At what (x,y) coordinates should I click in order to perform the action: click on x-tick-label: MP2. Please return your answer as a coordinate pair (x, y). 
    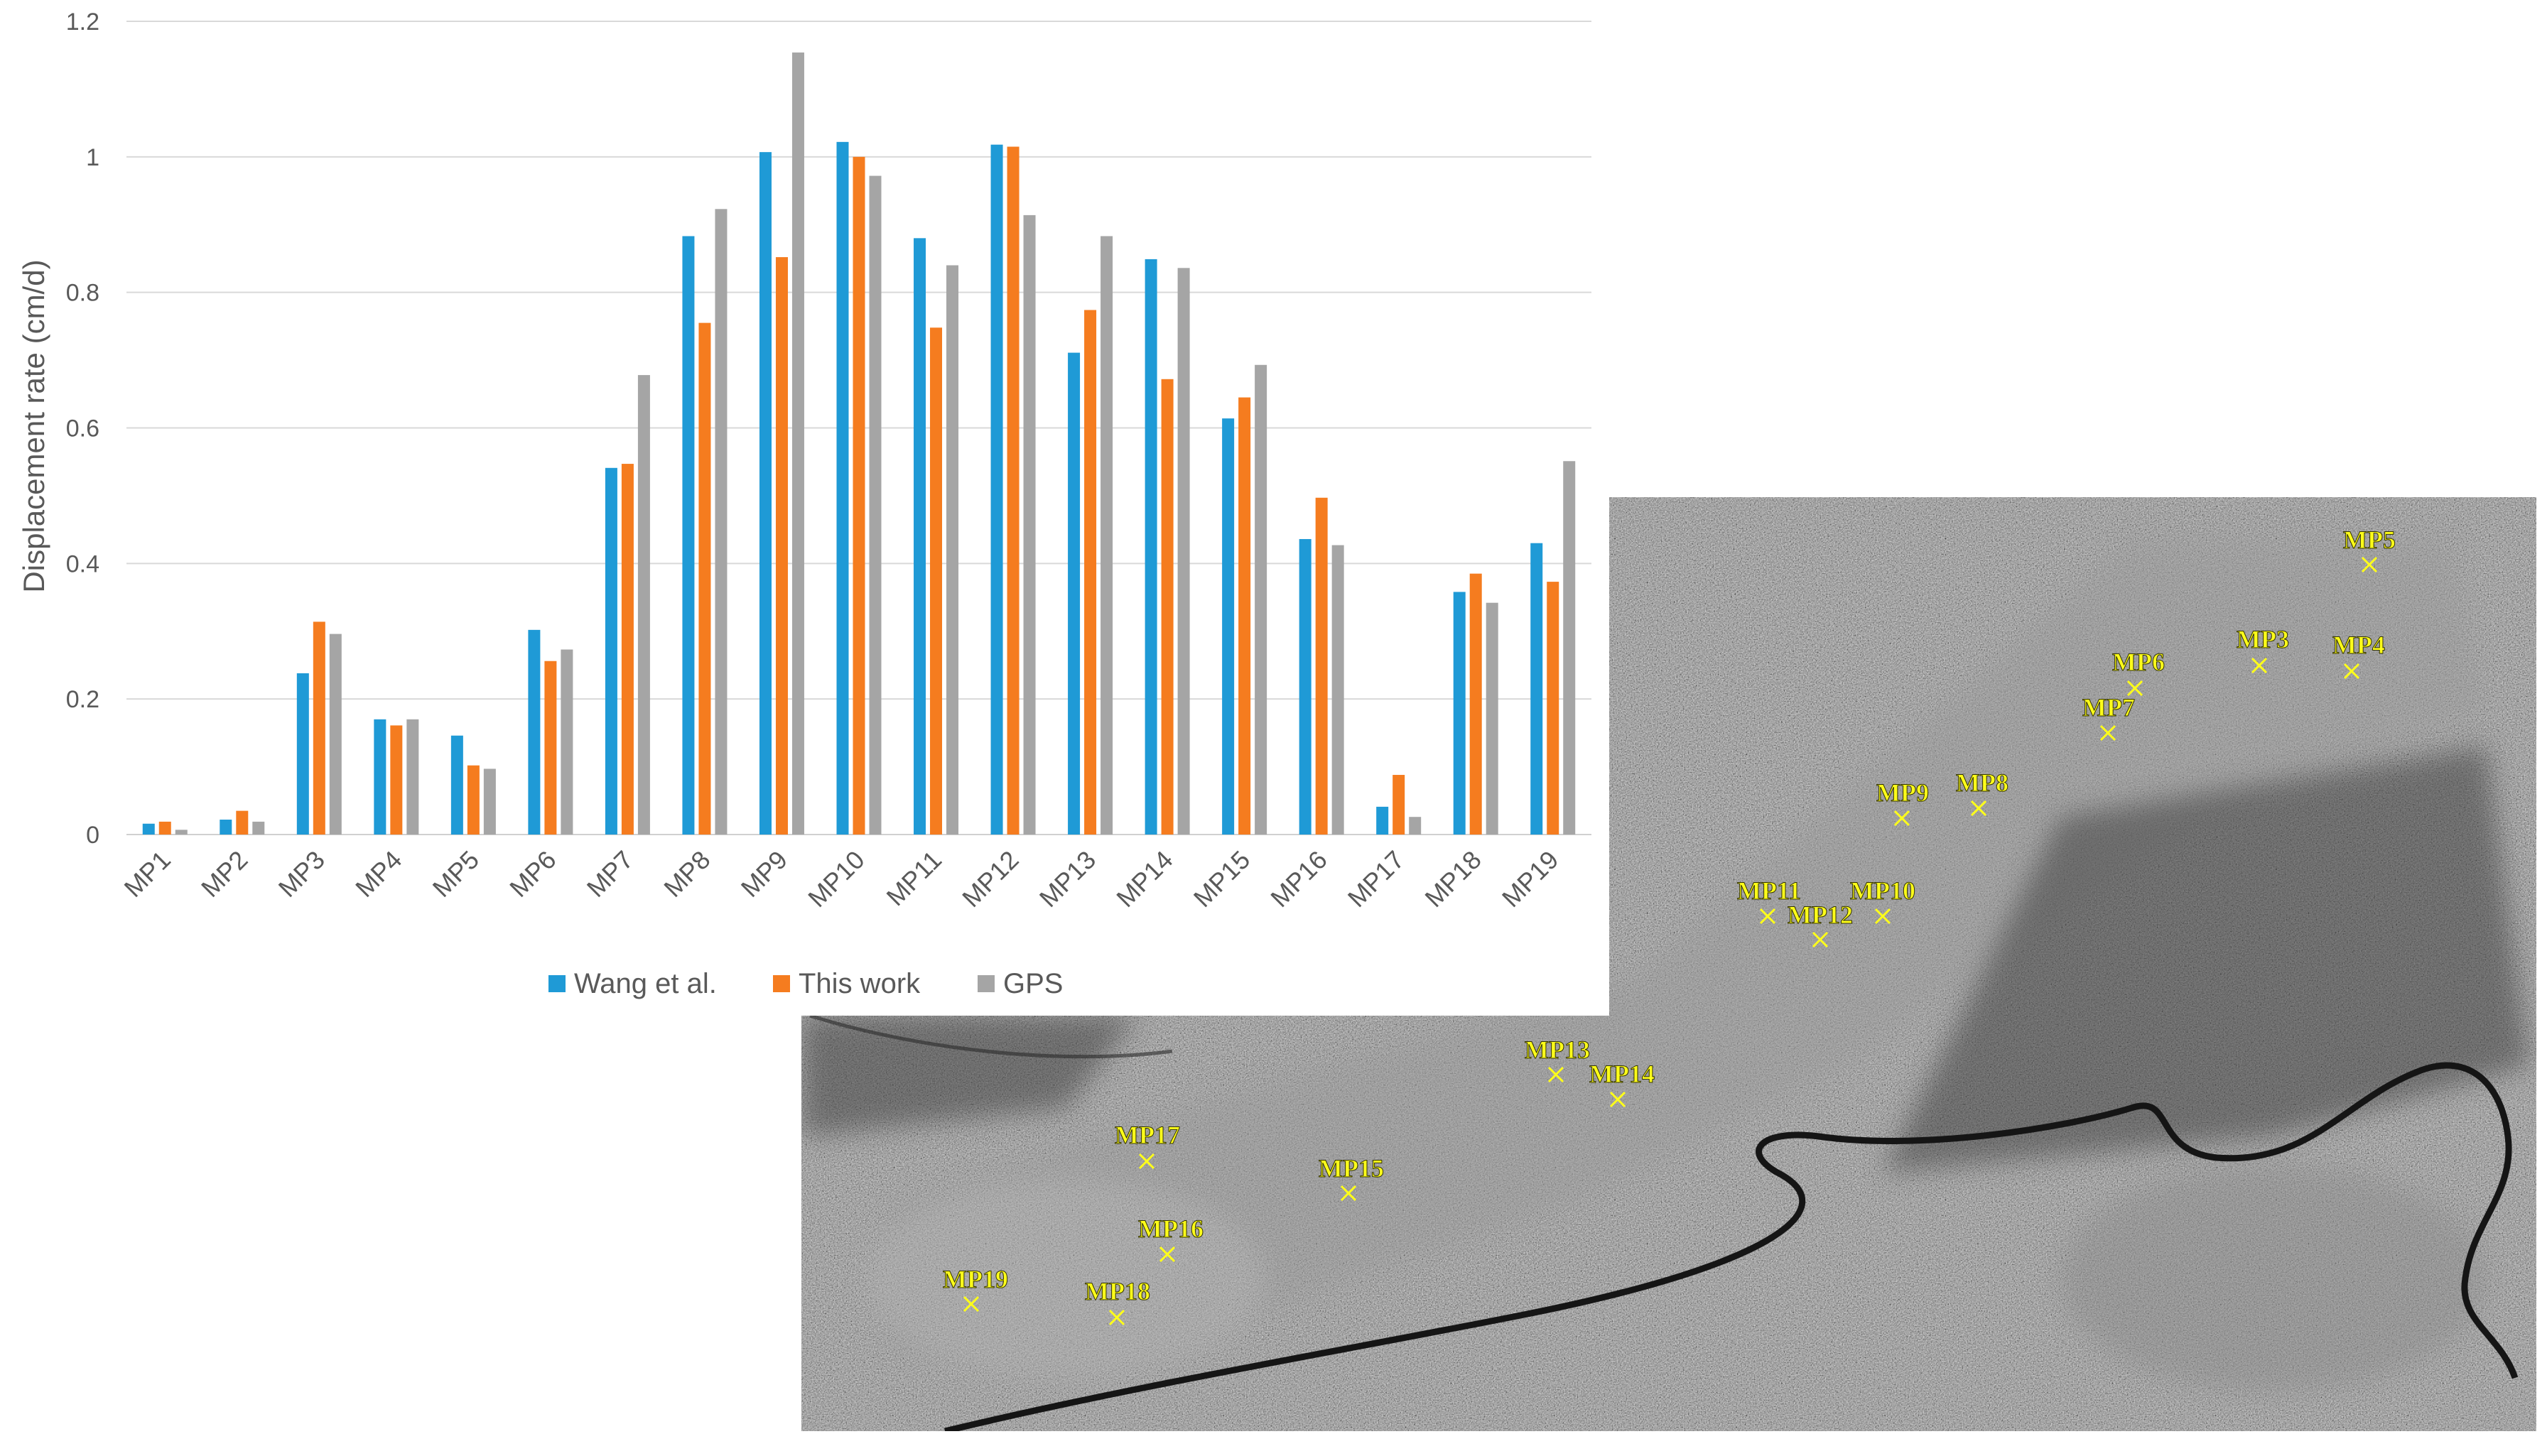
    Looking at the image, I should click on (224, 874).